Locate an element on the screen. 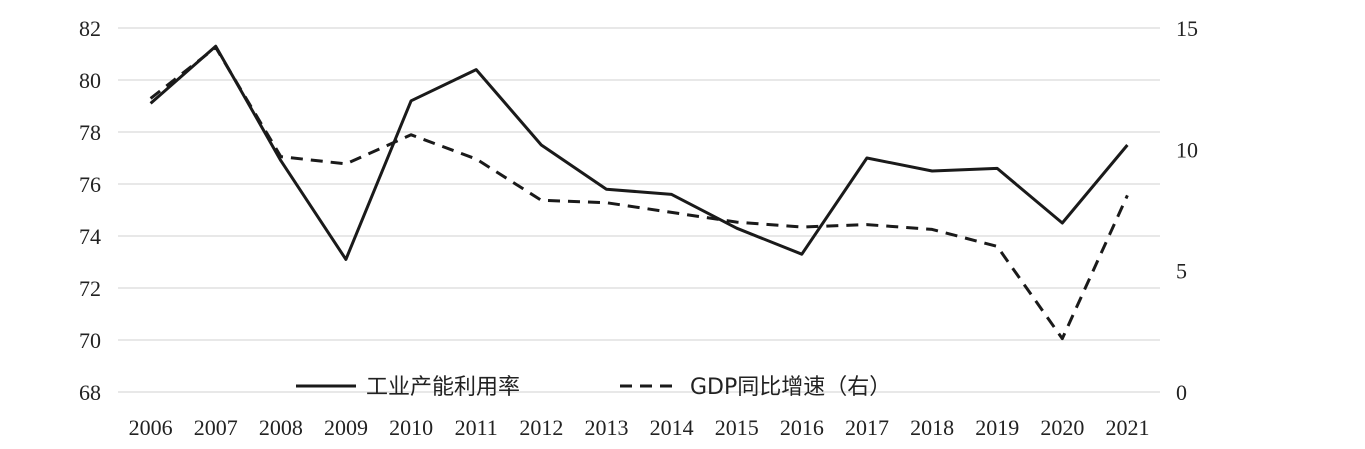 Image resolution: width=1365 pixels, height=449 pixels. x-tick-label: 2008 is located at coordinates (281, 427).